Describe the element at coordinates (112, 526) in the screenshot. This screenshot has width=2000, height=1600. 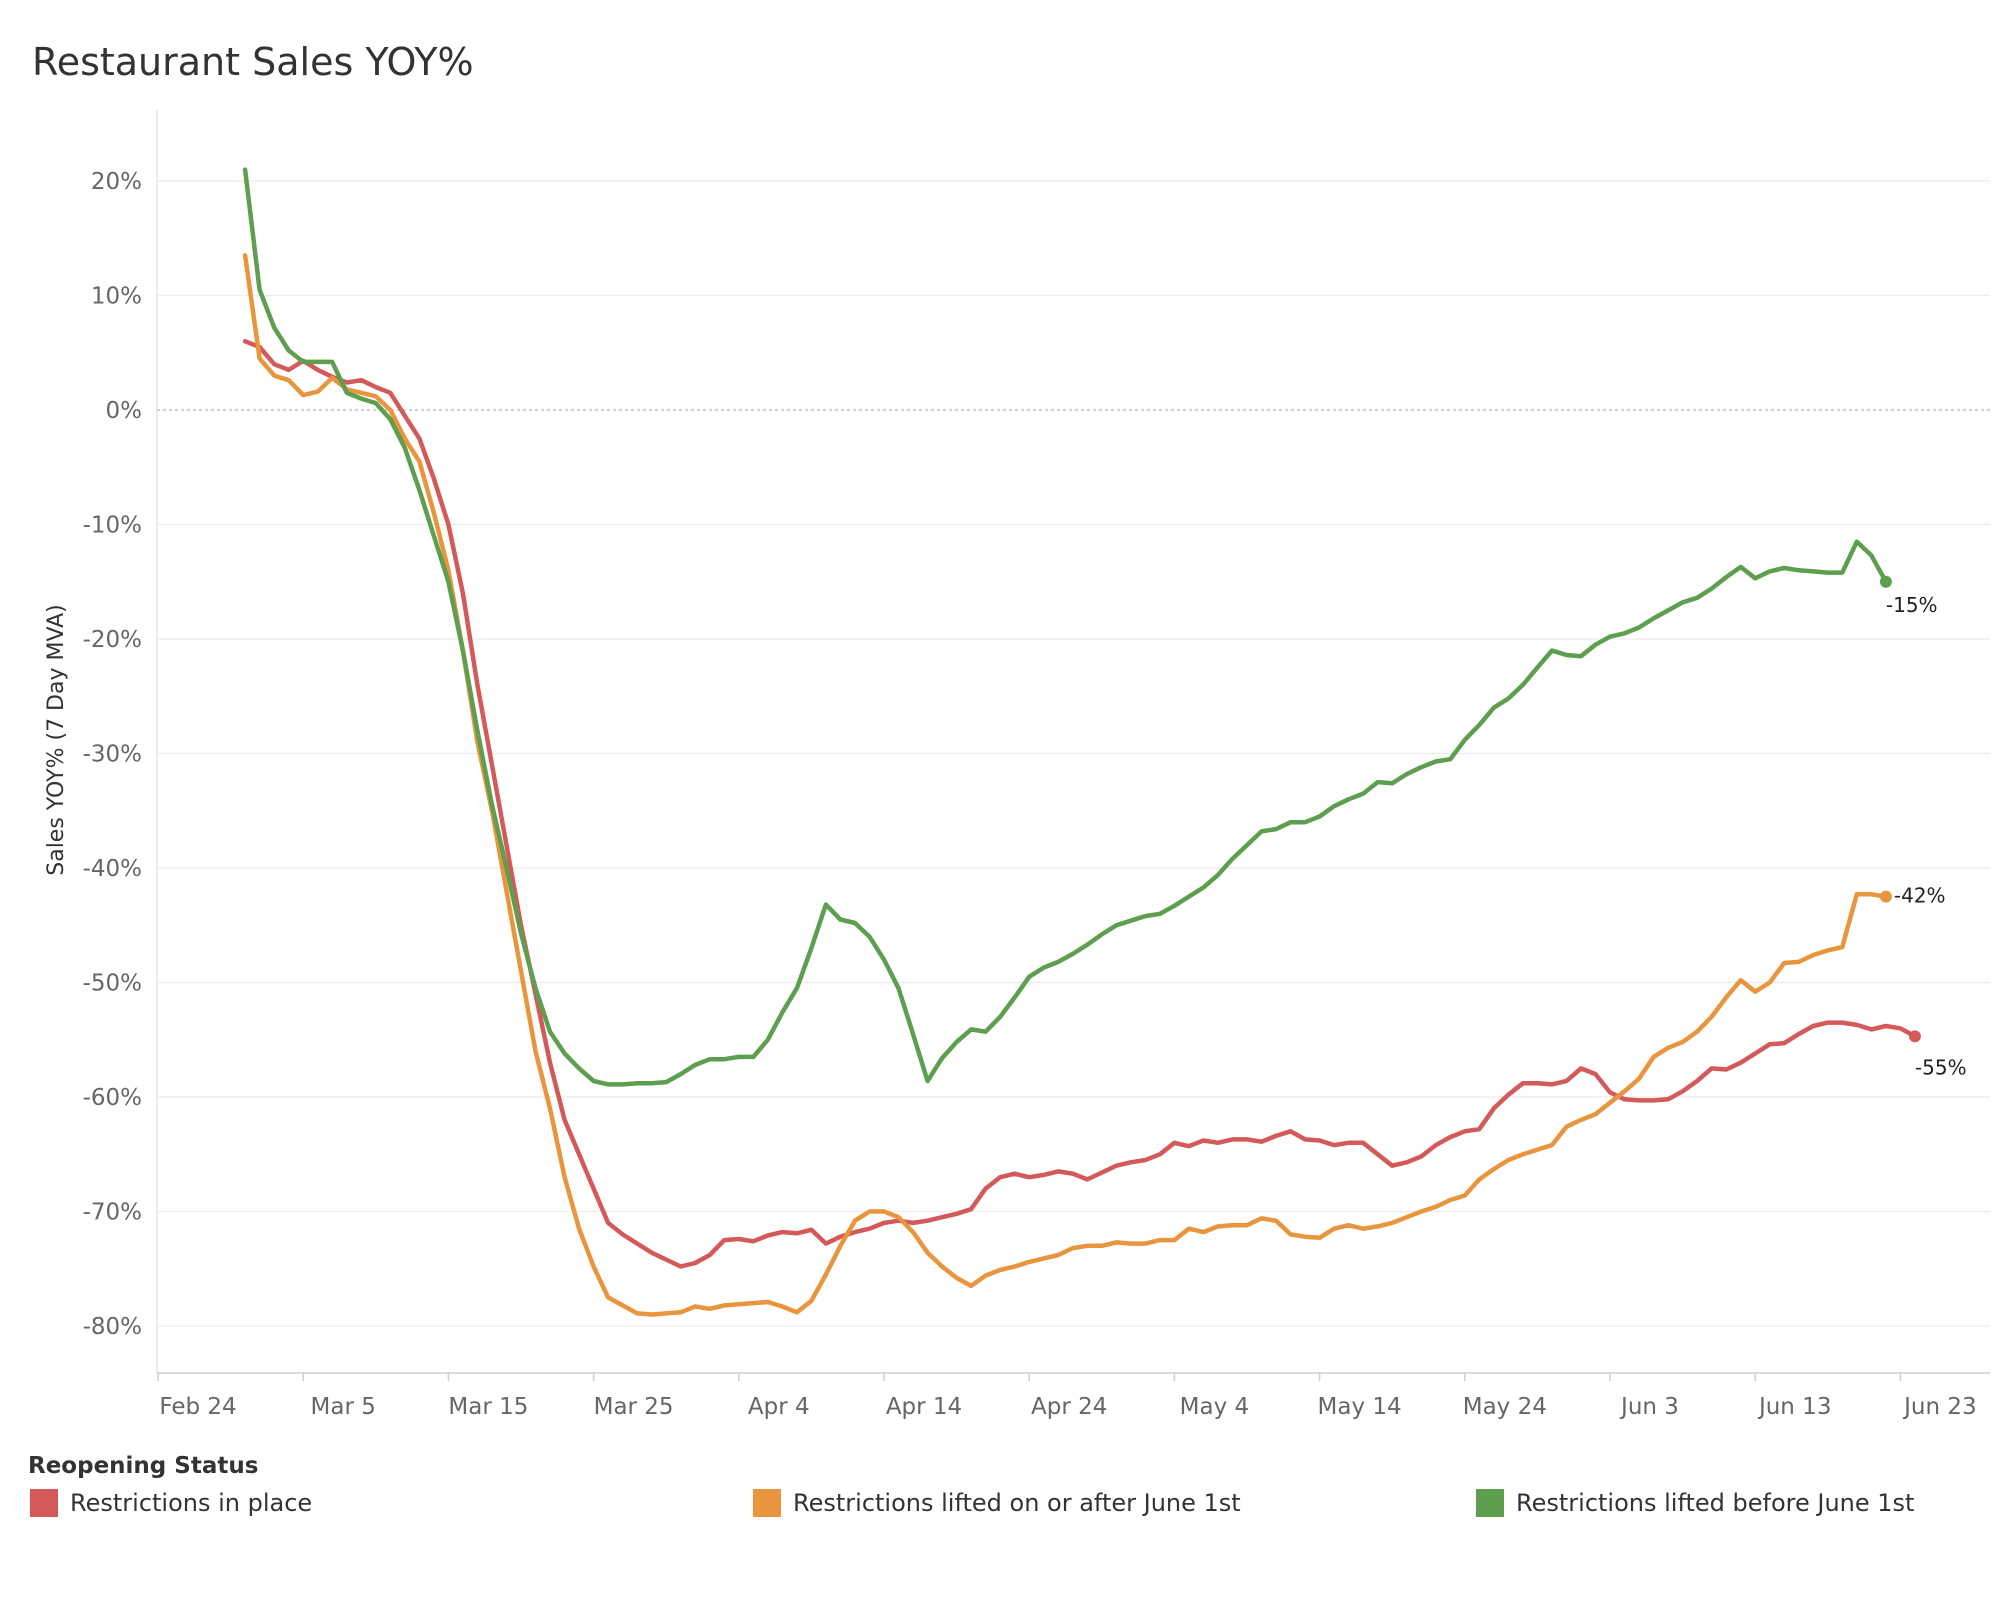
I see `y-tick-label: -10%` at that location.